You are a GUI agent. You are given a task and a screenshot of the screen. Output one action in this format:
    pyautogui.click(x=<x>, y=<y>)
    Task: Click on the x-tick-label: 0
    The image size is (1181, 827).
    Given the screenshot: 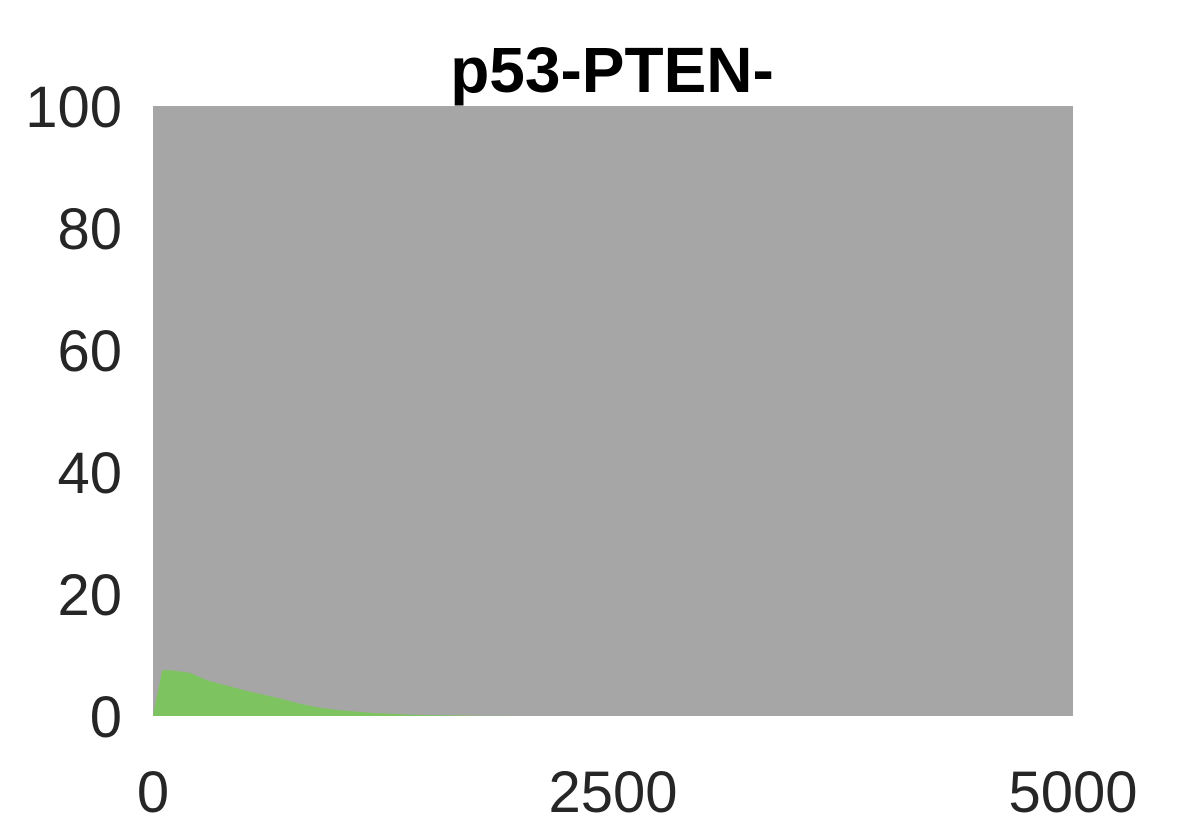 What is the action you would take?
    pyautogui.click(x=153, y=792)
    